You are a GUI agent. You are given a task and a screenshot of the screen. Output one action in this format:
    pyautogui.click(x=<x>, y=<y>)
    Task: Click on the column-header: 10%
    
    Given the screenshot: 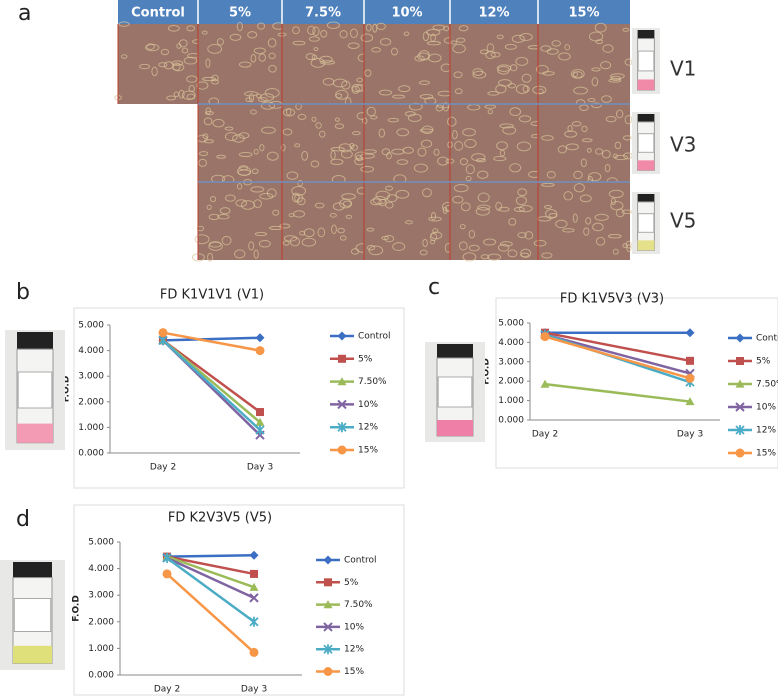 What is the action you would take?
    pyautogui.click(x=406, y=13)
    